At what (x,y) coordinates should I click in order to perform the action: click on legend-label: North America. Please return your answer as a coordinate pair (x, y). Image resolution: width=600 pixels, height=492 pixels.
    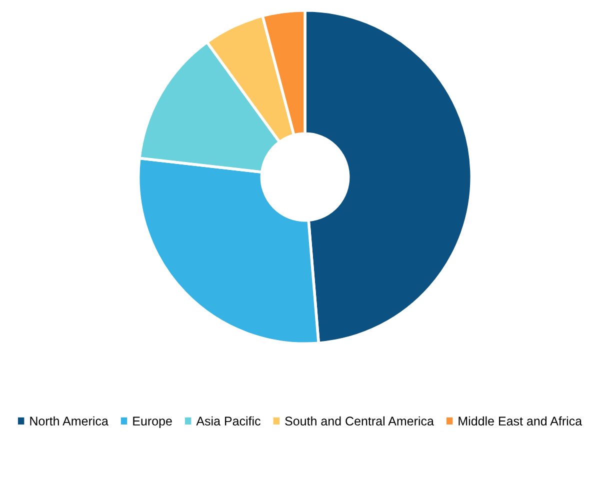
    Looking at the image, I should click on (69, 421).